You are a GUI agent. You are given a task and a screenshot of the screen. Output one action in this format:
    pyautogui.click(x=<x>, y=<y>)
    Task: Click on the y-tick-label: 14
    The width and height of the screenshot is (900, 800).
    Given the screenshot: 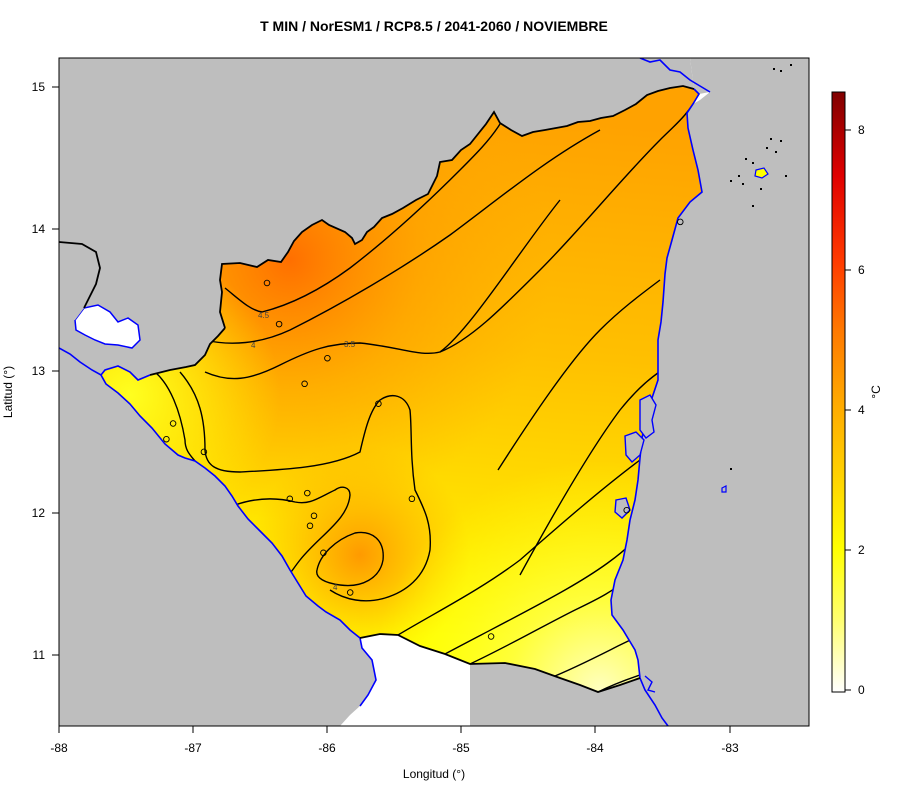 What is the action you would take?
    pyautogui.click(x=39, y=229)
    